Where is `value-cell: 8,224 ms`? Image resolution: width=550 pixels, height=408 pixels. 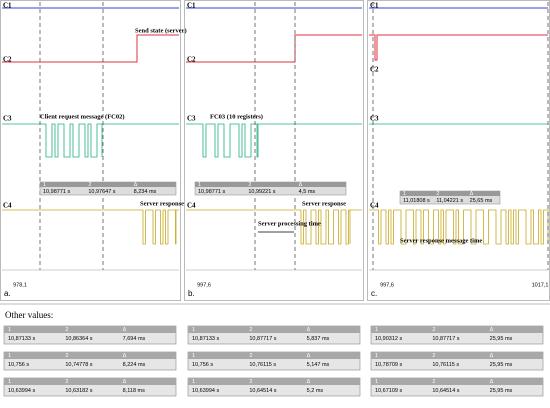 value-cell: 8,224 ms is located at coordinates (134, 365).